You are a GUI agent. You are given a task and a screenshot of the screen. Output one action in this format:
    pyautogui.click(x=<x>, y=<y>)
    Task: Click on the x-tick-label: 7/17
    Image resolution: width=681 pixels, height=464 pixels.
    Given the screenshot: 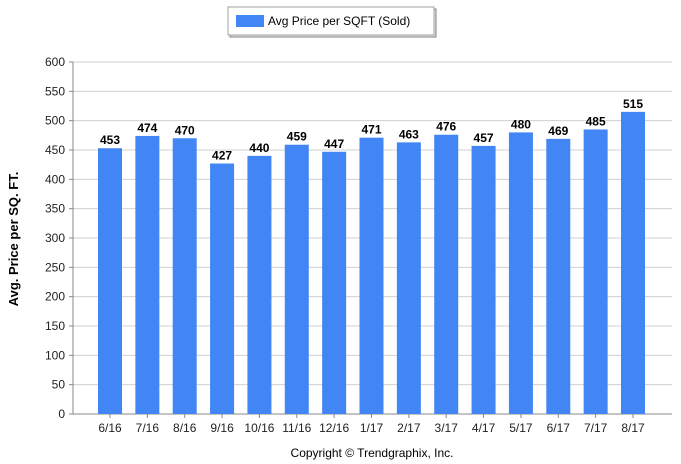 What is the action you would take?
    pyautogui.click(x=596, y=428)
    